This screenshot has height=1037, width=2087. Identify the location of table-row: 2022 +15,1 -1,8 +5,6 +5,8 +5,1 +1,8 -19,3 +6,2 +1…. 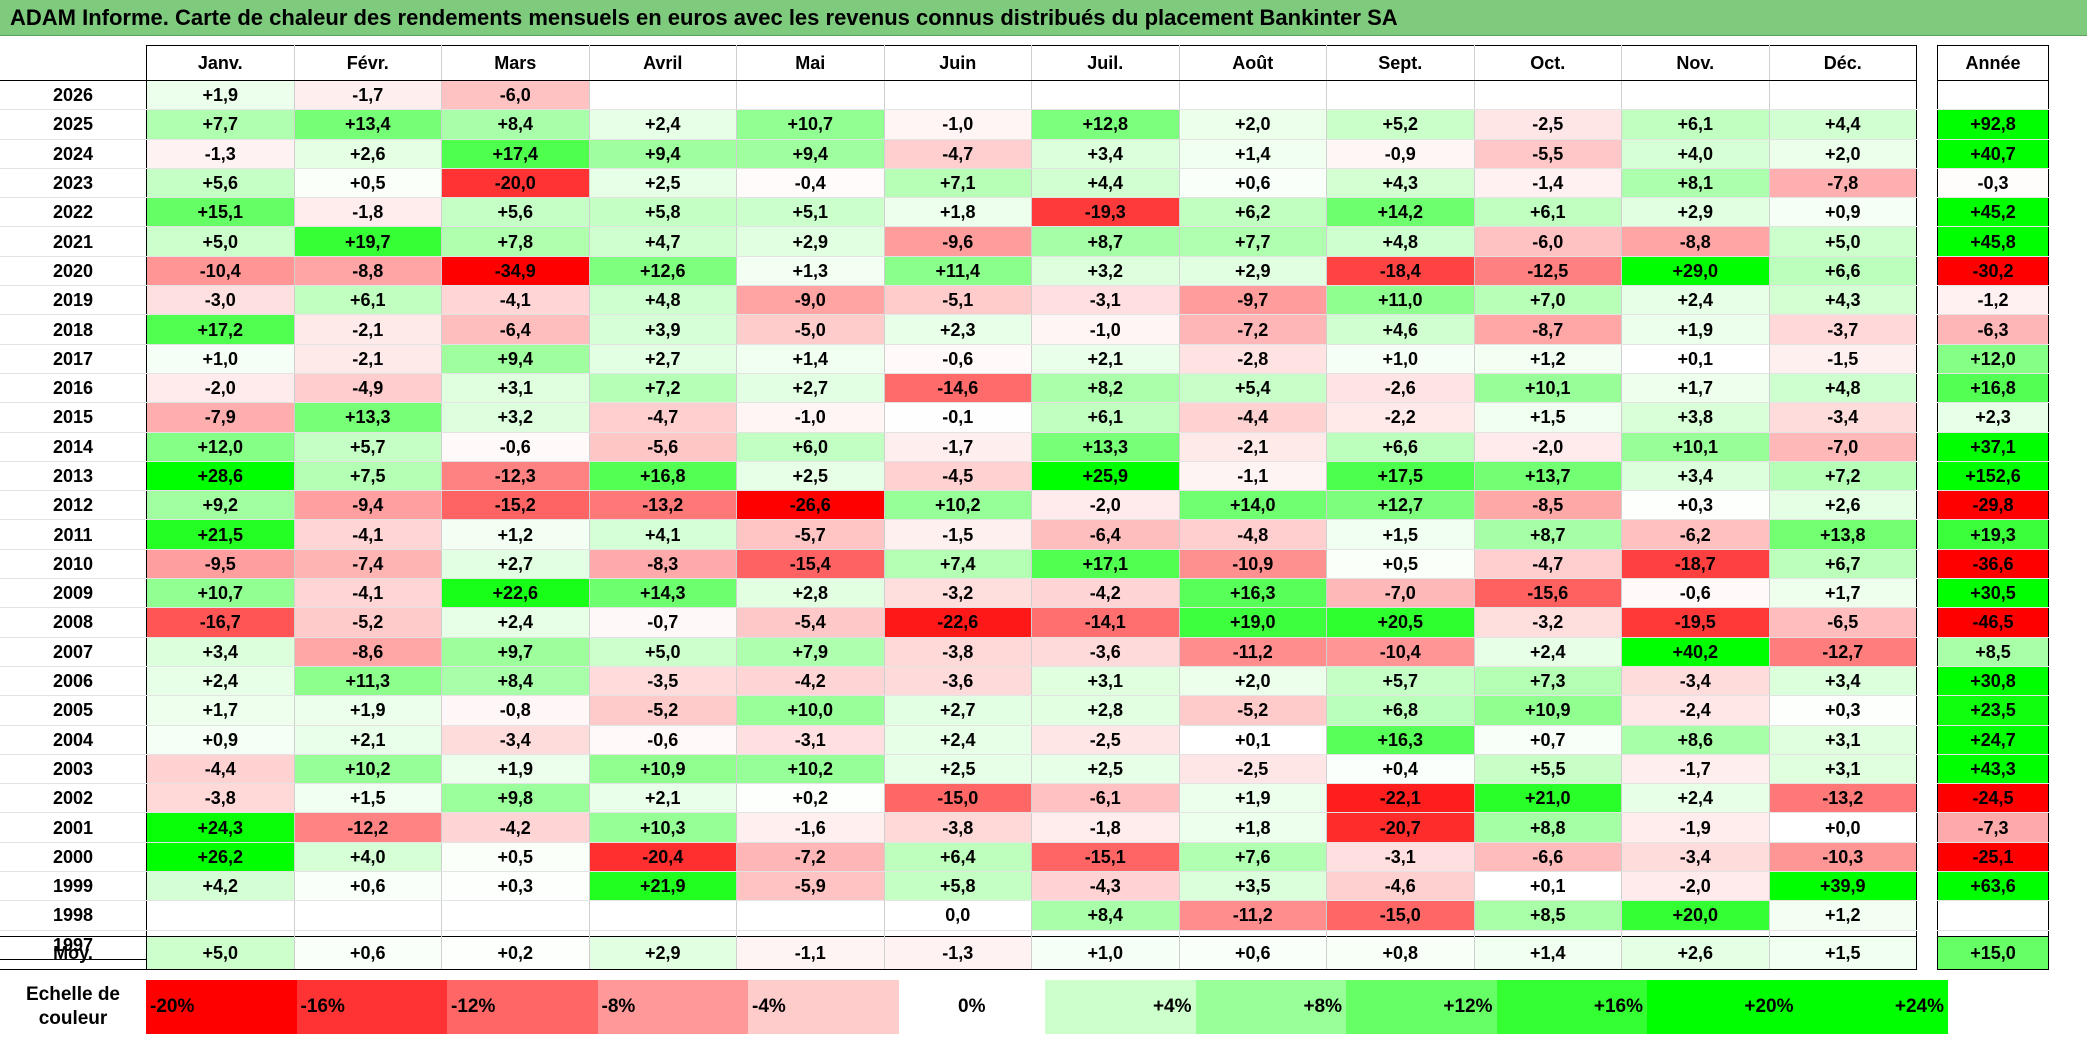
(958, 212).